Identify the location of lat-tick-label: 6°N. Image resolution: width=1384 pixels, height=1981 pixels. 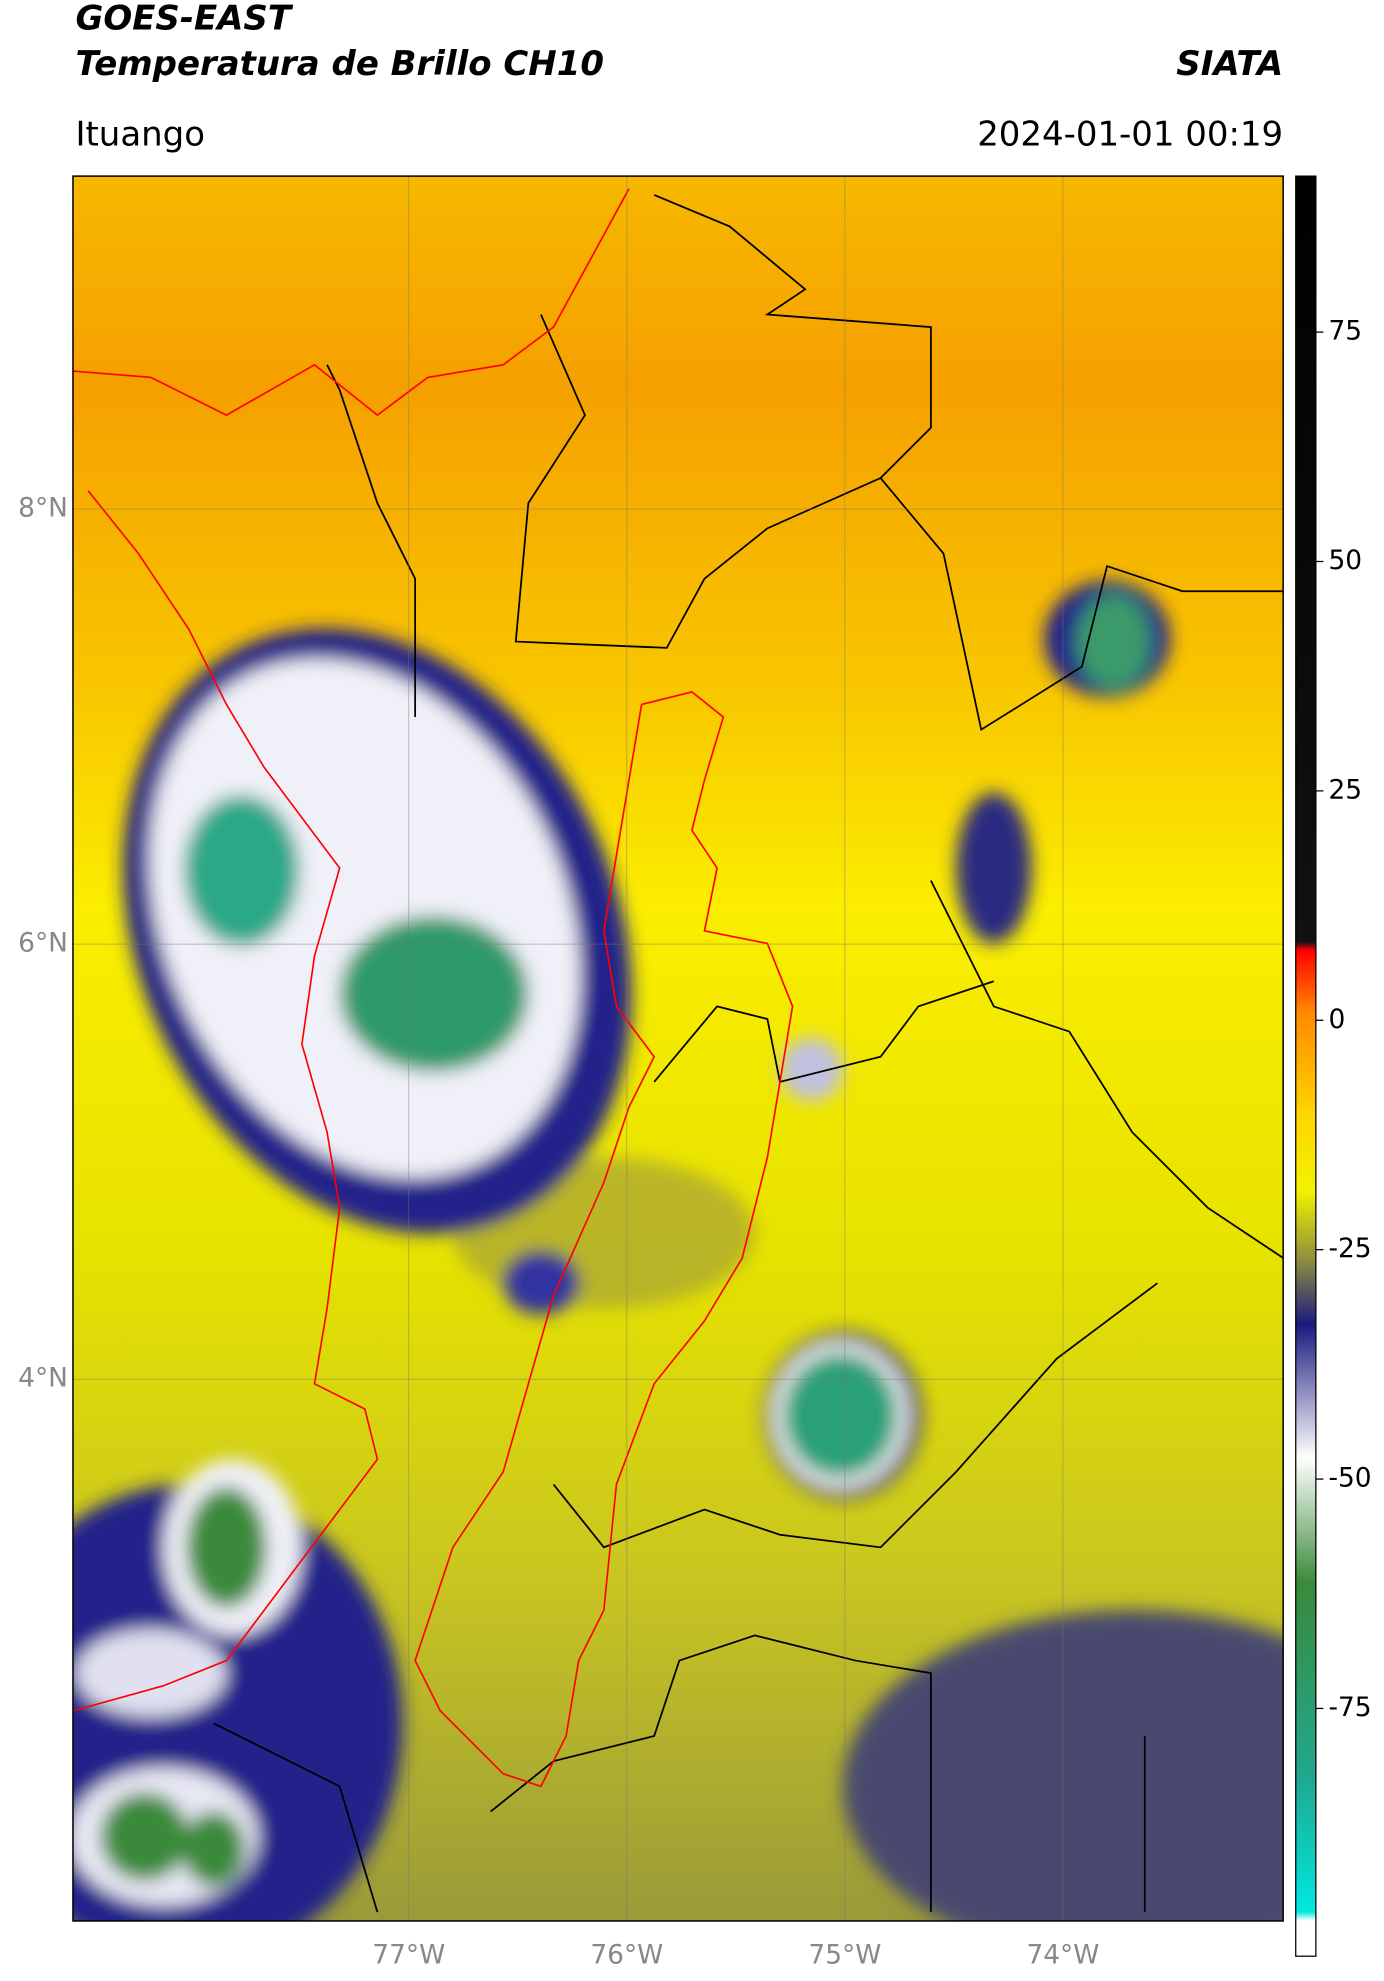
(43, 943).